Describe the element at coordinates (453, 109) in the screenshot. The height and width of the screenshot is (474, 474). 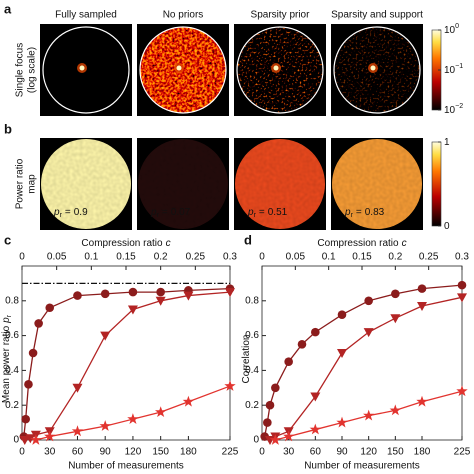
I see `colorbar-tick-label: 10⁻²` at that location.